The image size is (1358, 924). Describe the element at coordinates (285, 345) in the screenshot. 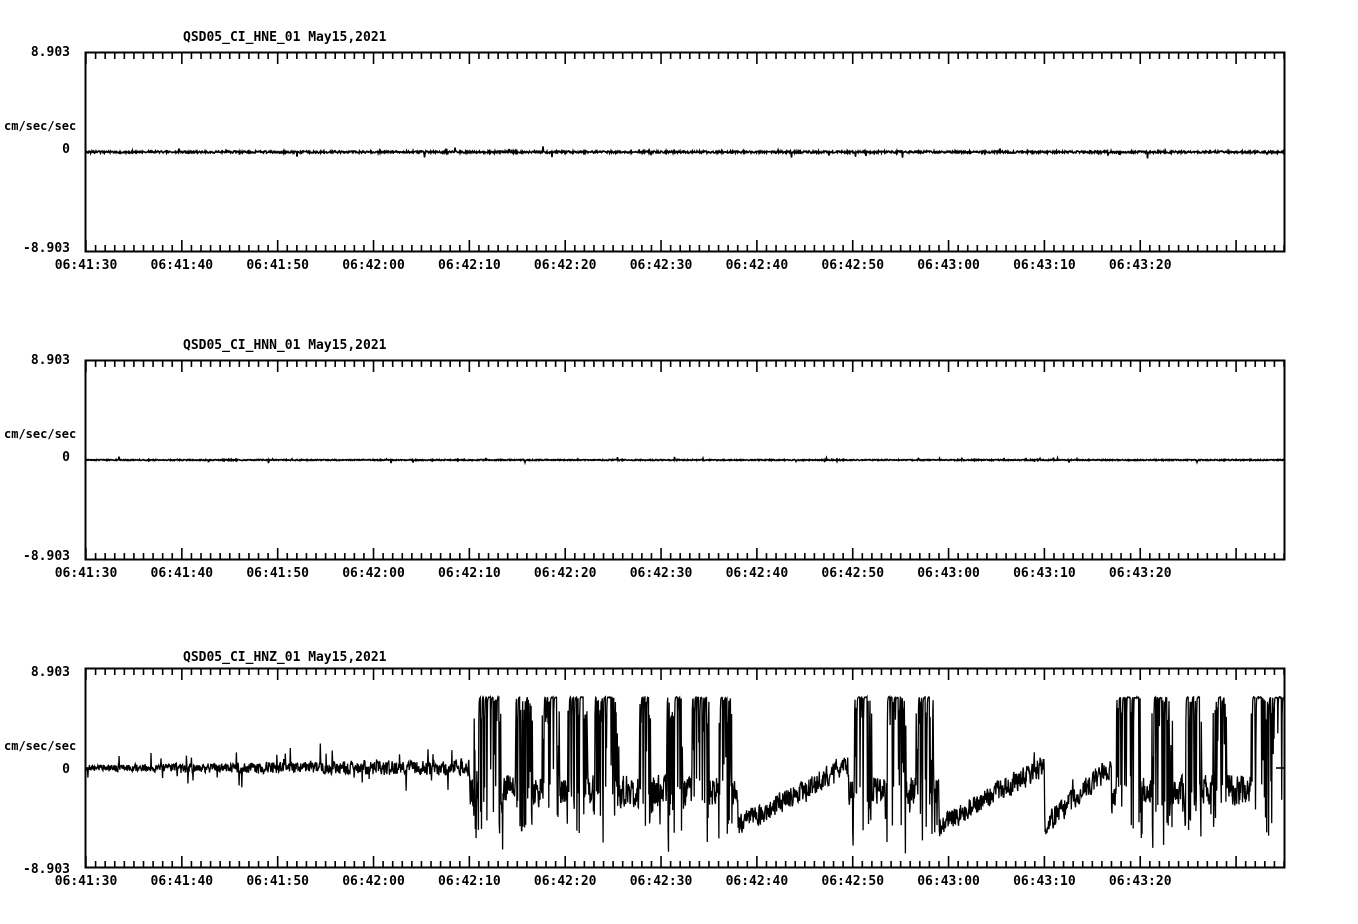

I see `panel-title-hnn: QSD05_CI_HNN_01 May15,2021` at that location.